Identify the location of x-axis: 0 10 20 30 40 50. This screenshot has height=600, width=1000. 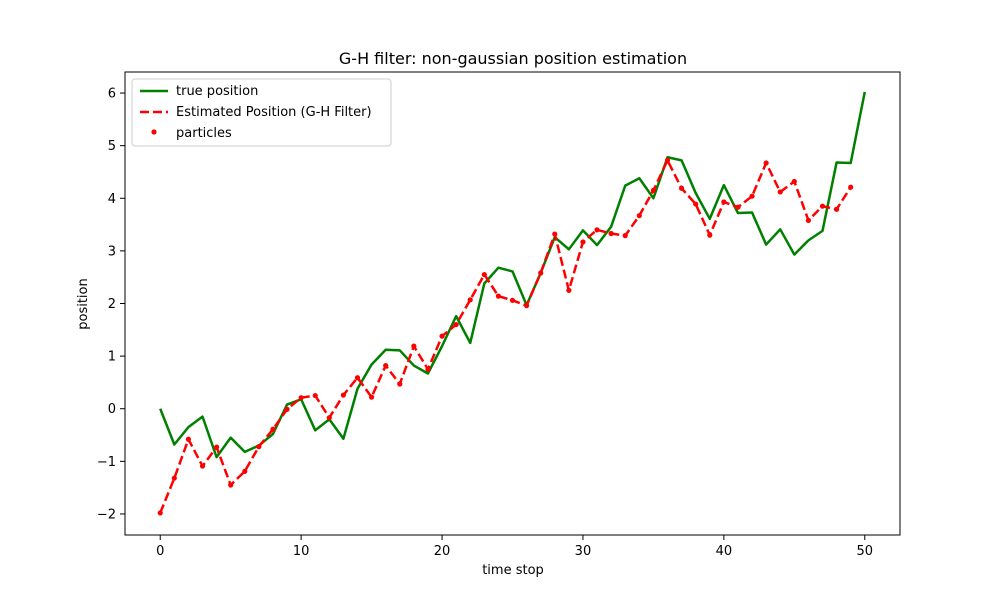
(514, 547).